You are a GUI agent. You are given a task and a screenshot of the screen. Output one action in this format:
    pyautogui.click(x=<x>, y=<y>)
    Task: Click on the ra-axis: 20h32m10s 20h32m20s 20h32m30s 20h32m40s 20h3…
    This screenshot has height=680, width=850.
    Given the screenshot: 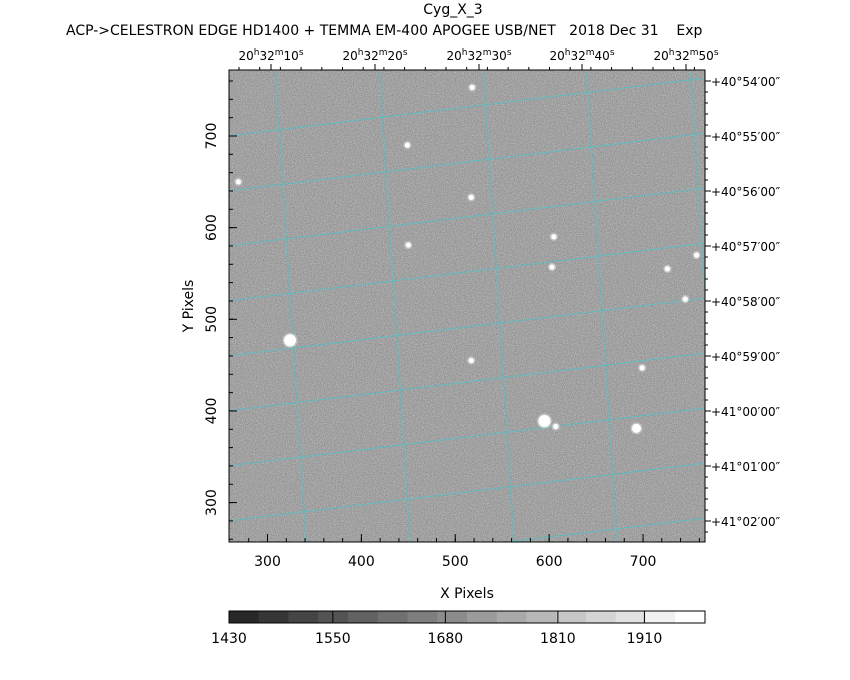 What is the action you would take?
    pyautogui.click(x=478, y=59)
    